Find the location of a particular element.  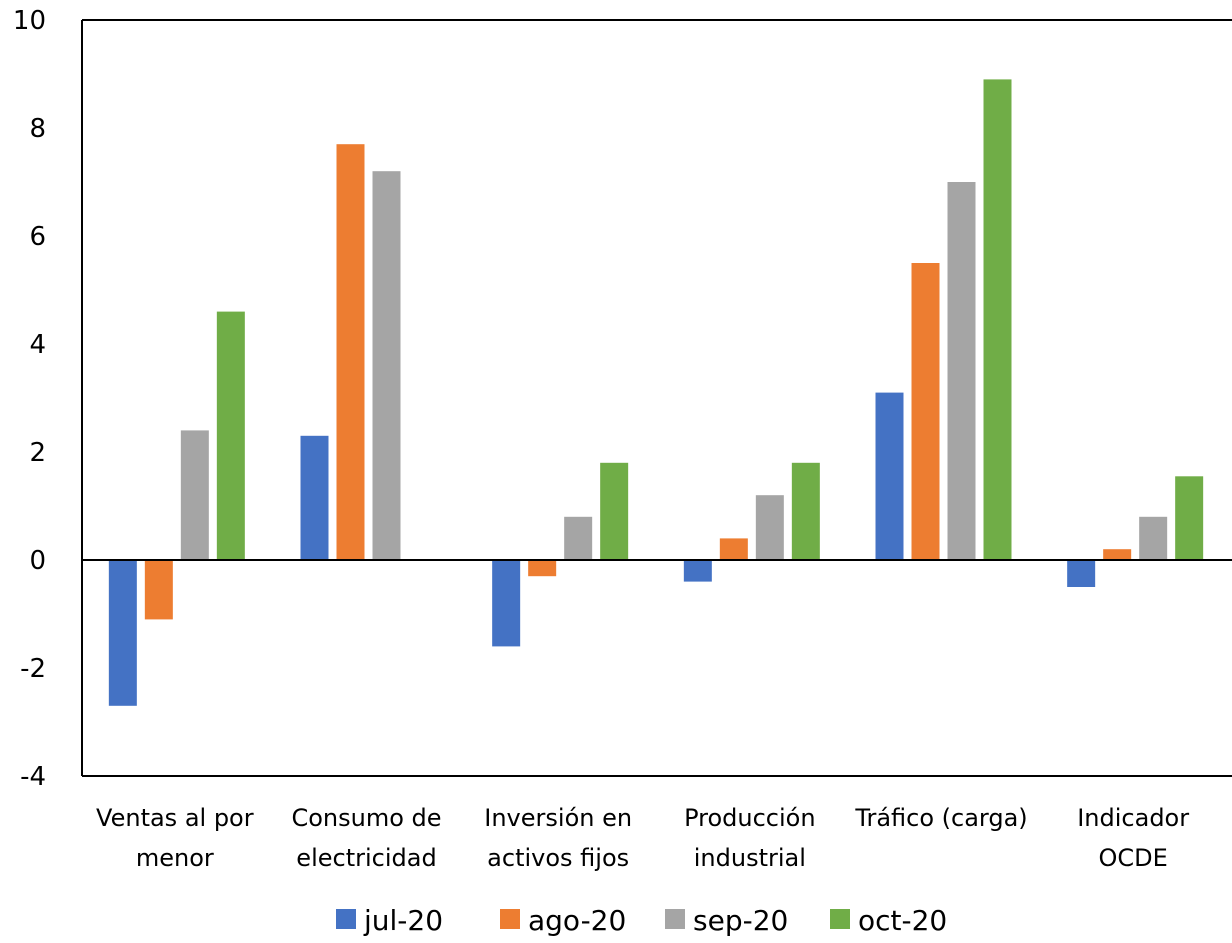

y-tick-label: -2 is located at coordinates (33, 669).